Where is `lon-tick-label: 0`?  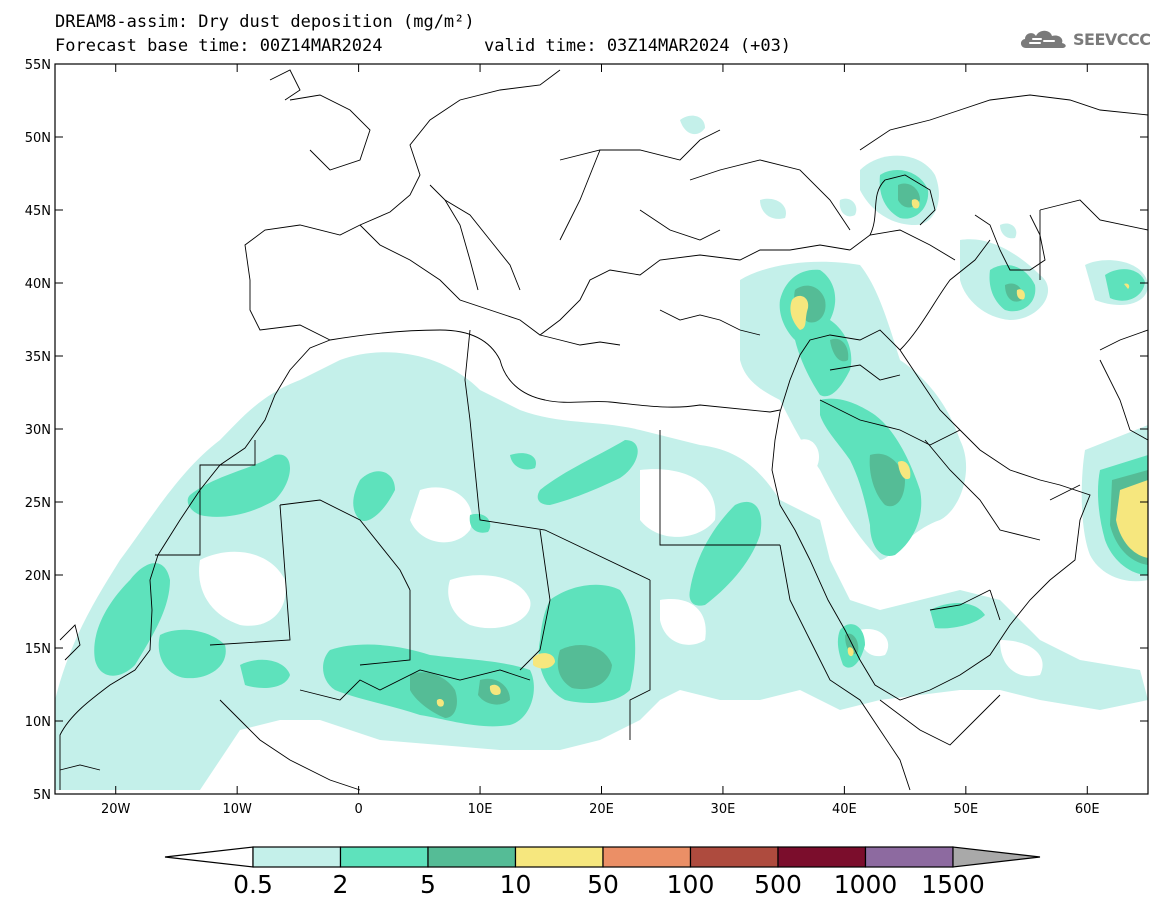
lon-tick-label: 0 is located at coordinates (358, 809).